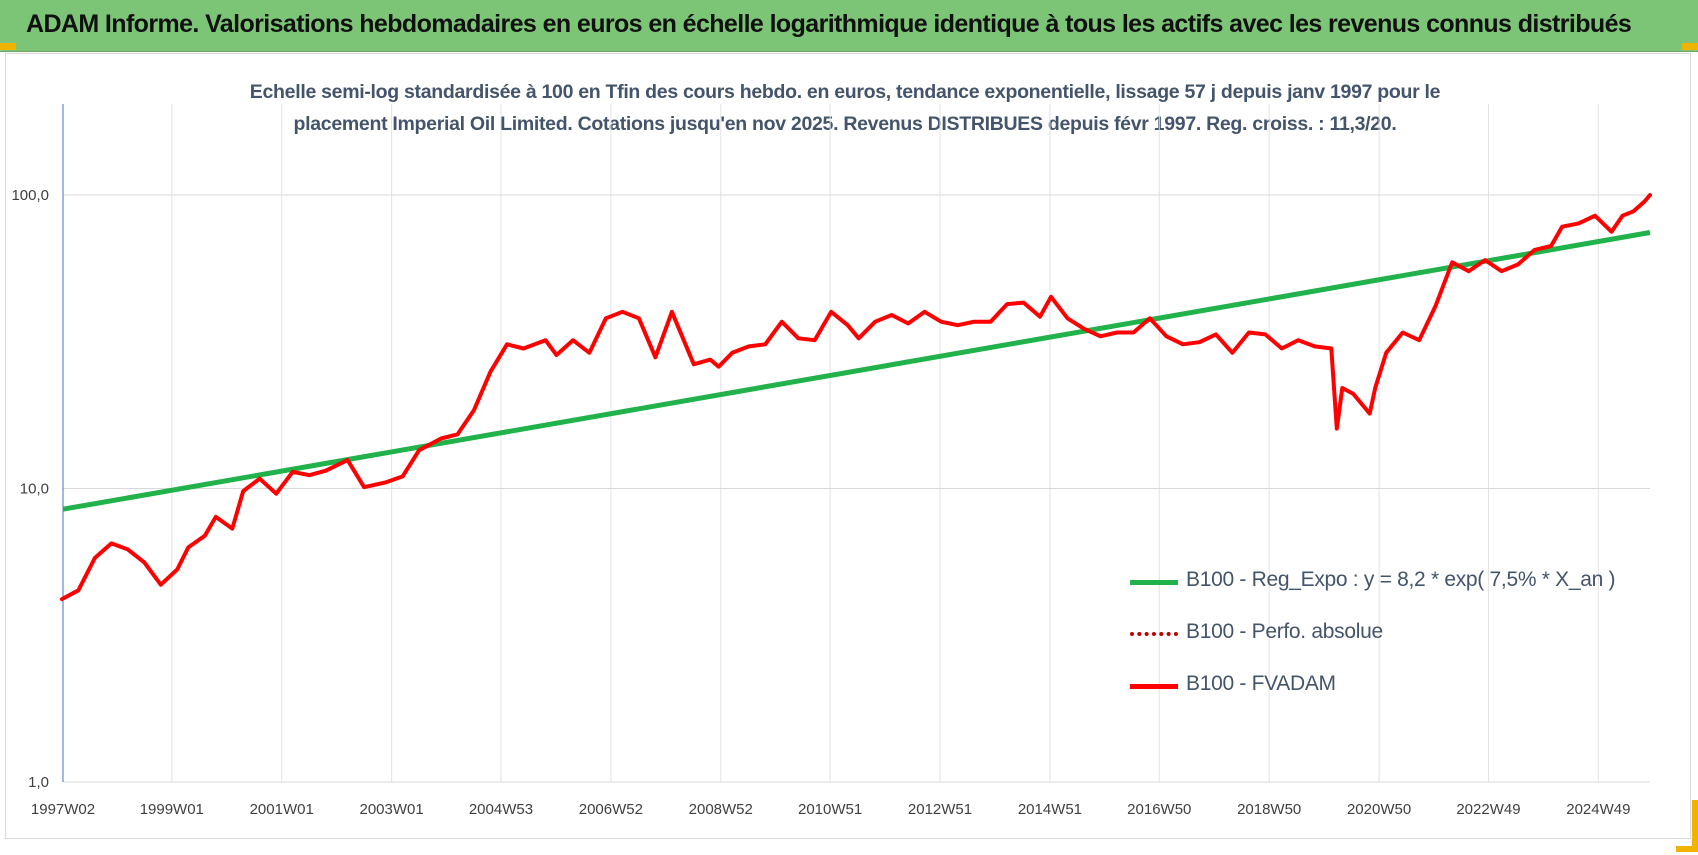 The height and width of the screenshot is (855, 1698). What do you see at coordinates (1690, 46) in the screenshot?
I see `corner-mark-top-right` at bounding box center [1690, 46].